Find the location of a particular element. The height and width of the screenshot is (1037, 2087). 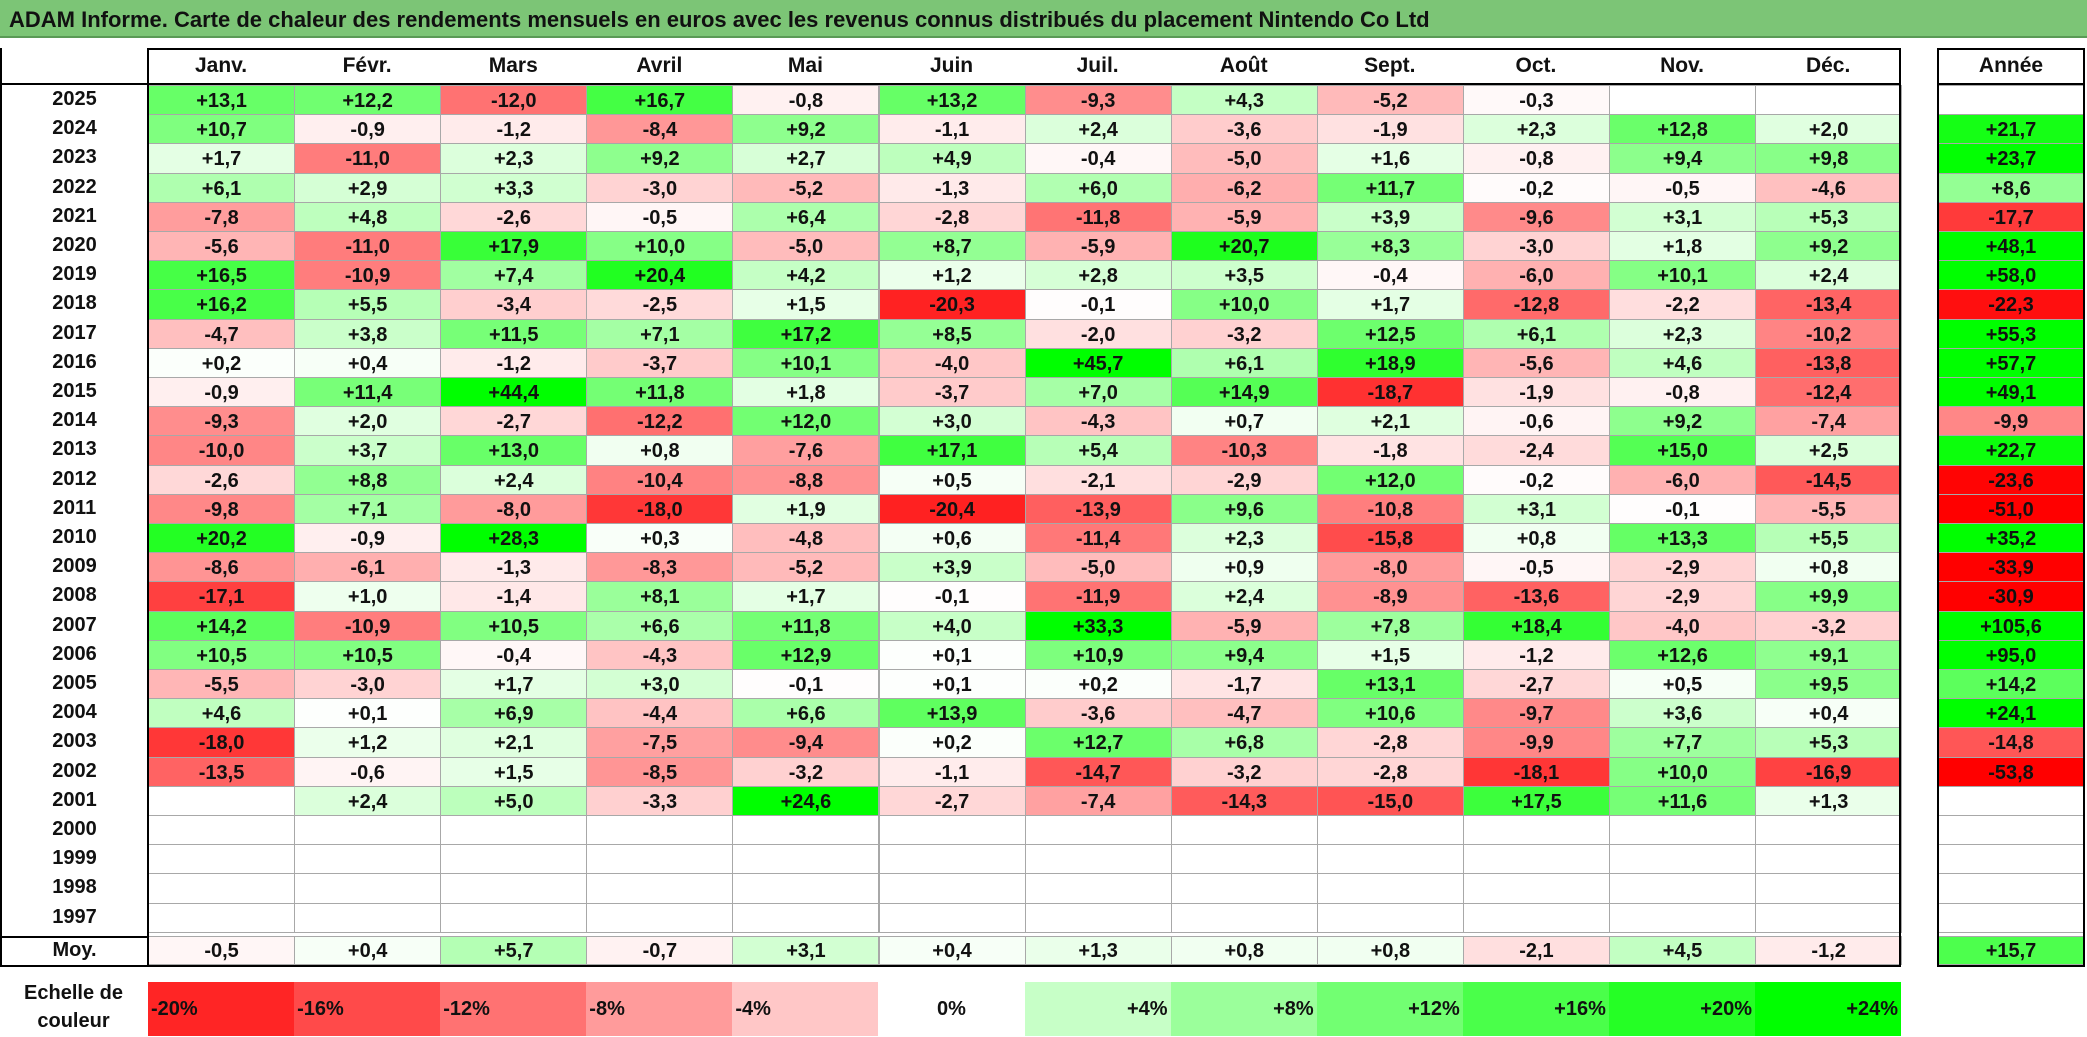

annual-cell: +8,6 is located at coordinates (2011, 187).